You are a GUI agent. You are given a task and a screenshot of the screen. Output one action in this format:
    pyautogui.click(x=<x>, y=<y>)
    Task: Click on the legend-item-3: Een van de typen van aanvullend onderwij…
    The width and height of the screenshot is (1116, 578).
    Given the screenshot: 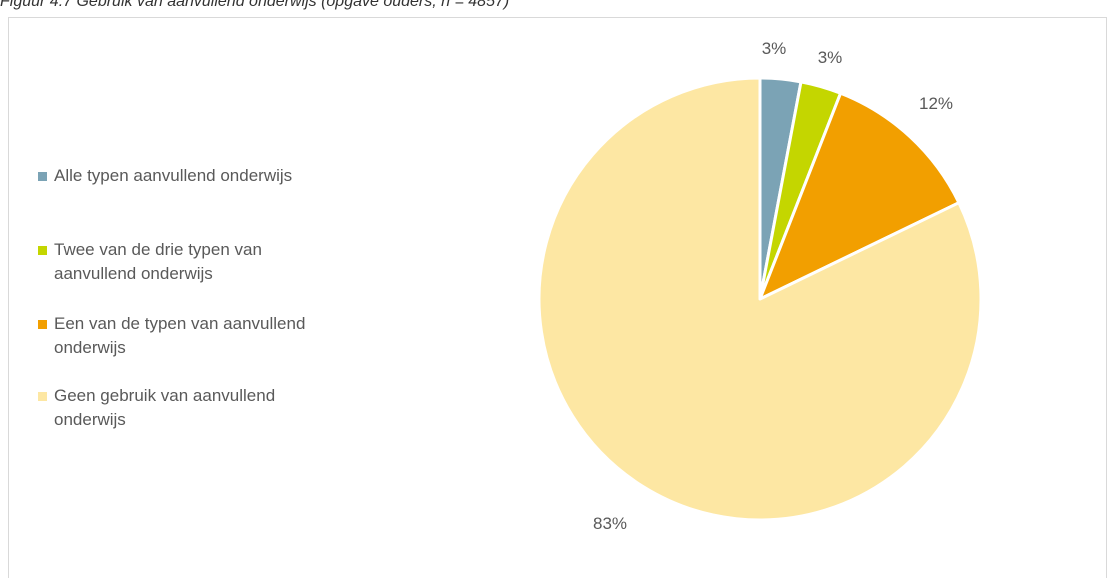 What is the action you would take?
    pyautogui.click(x=188, y=336)
    